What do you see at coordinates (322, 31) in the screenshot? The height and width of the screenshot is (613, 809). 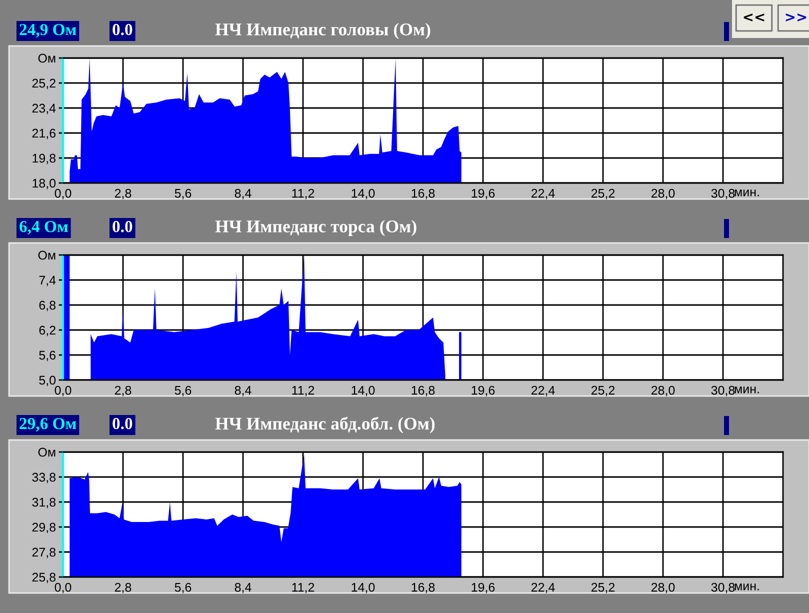 I see `chart-title: НЧ Импеданс головы (Ом)` at bounding box center [322, 31].